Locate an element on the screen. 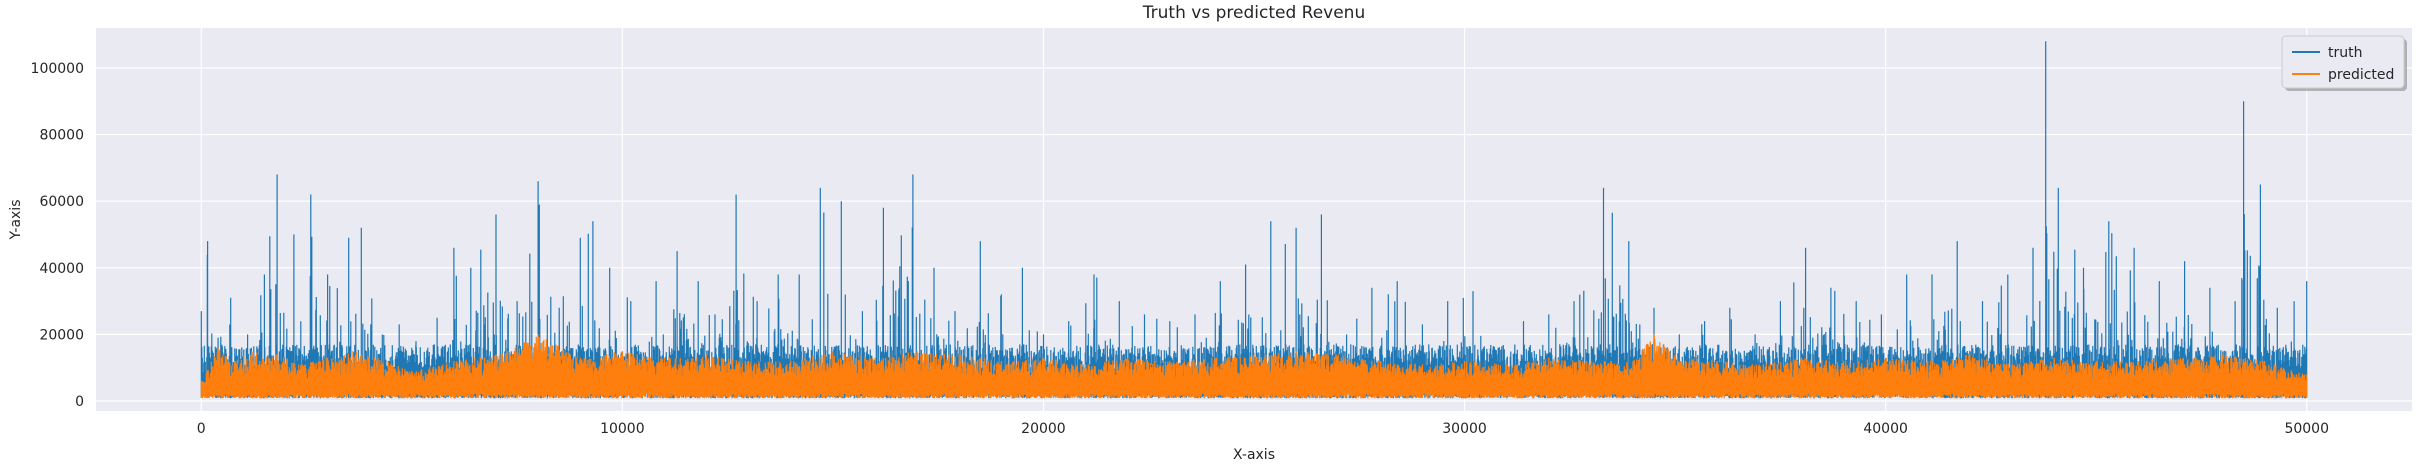 The width and height of the screenshot is (2427, 468). legend-label-predicted: predicted is located at coordinates (2361, 75).